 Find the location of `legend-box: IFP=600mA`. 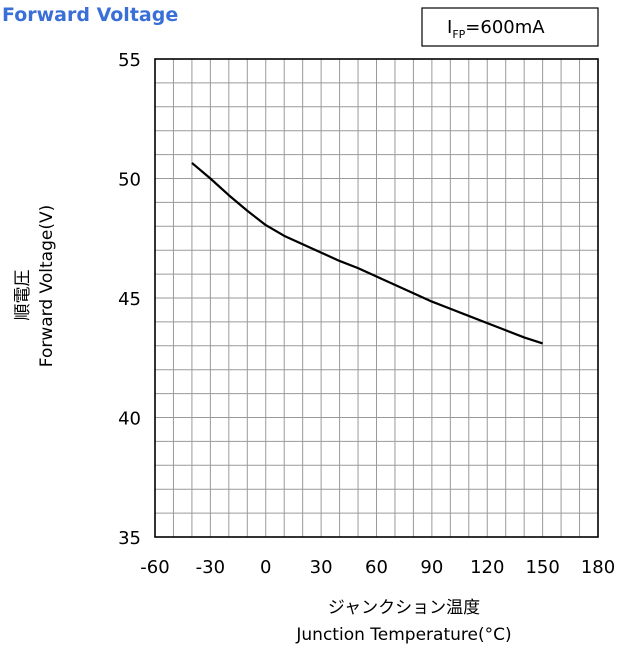

legend-box: IFP=600mA is located at coordinates (510, 27).